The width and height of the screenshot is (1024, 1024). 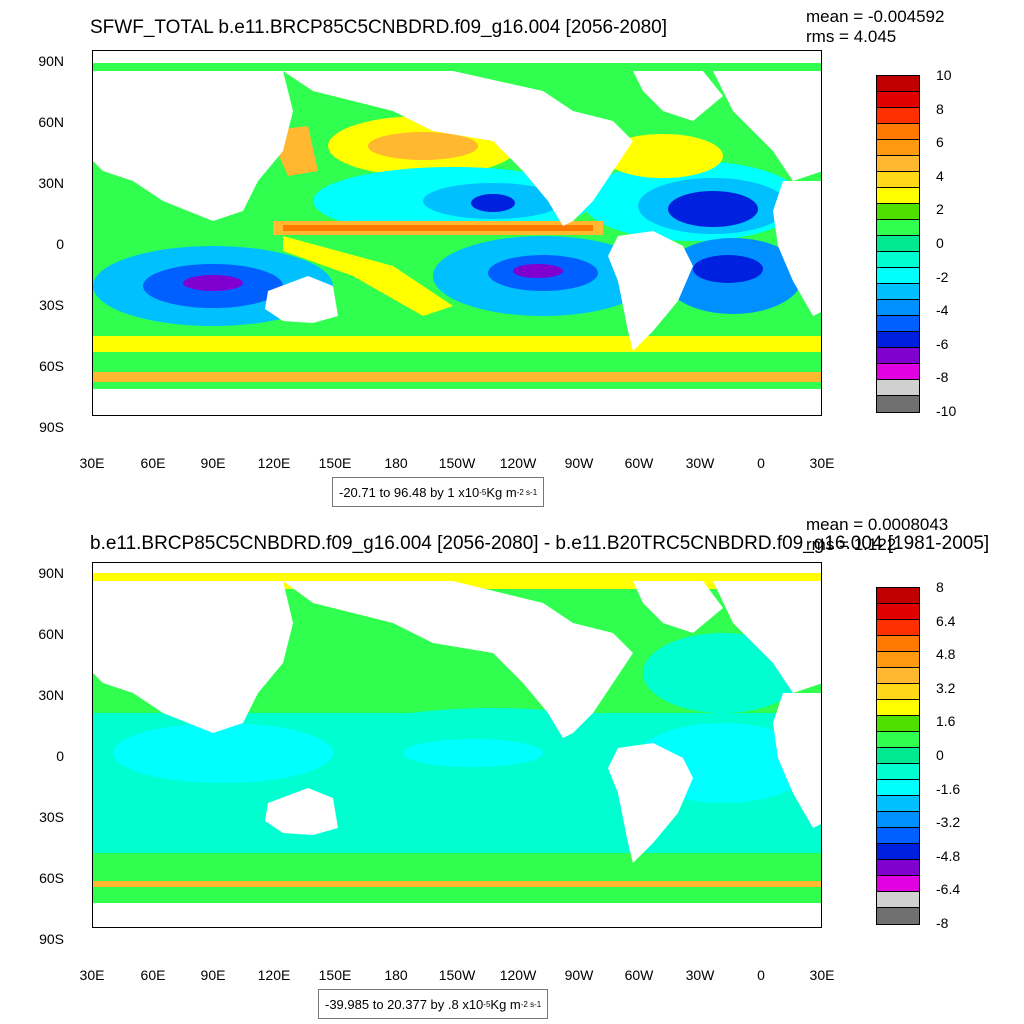 What do you see at coordinates (531, 1004) in the screenshot?
I see `bottom-caption-units-exp: -2 s-1` at bounding box center [531, 1004].